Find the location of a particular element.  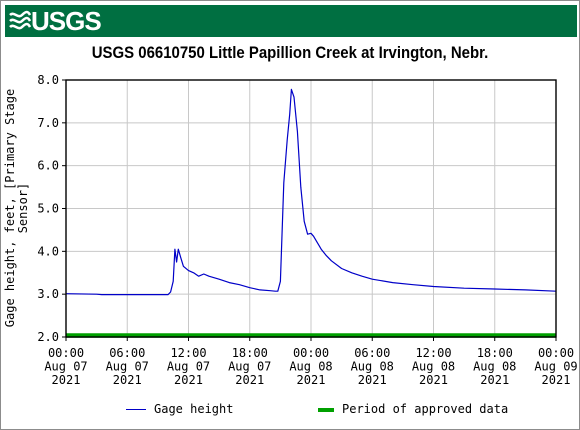

legend-swatch-approved-period is located at coordinates (326, 409).